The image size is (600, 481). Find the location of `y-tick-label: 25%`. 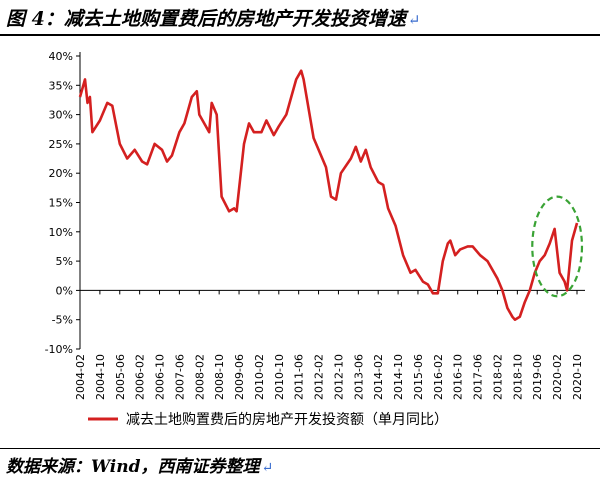

y-tick-label: 25% is located at coordinates (61, 144).